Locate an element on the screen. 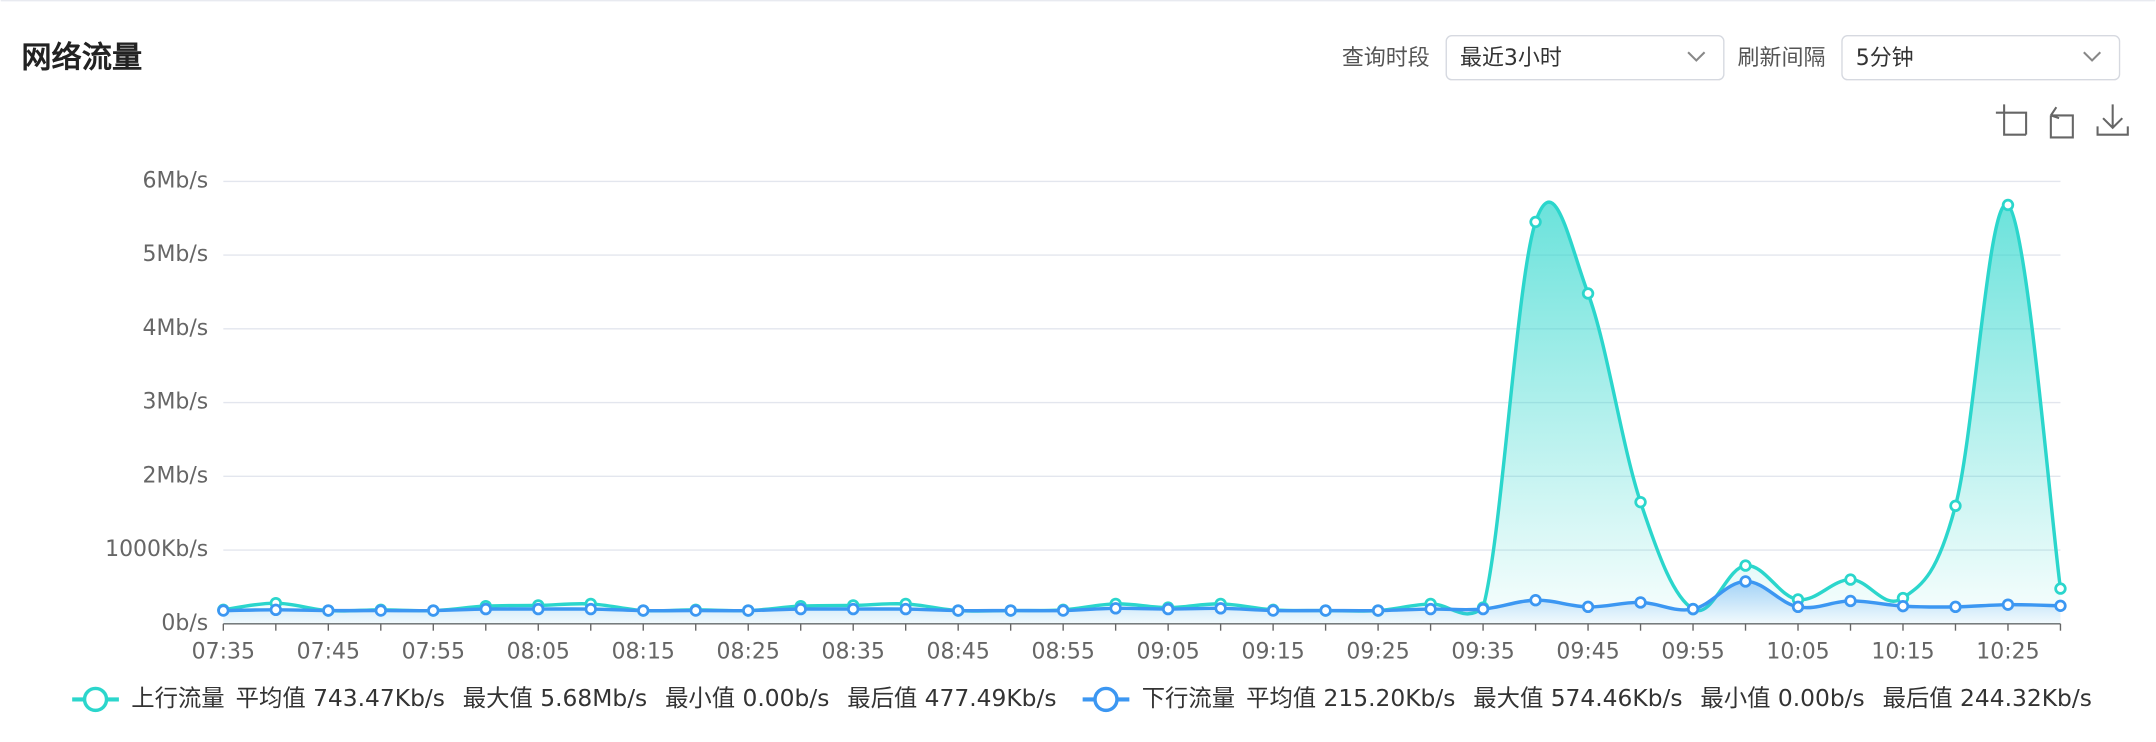  x-tick-label: 07:45 is located at coordinates (328, 652).